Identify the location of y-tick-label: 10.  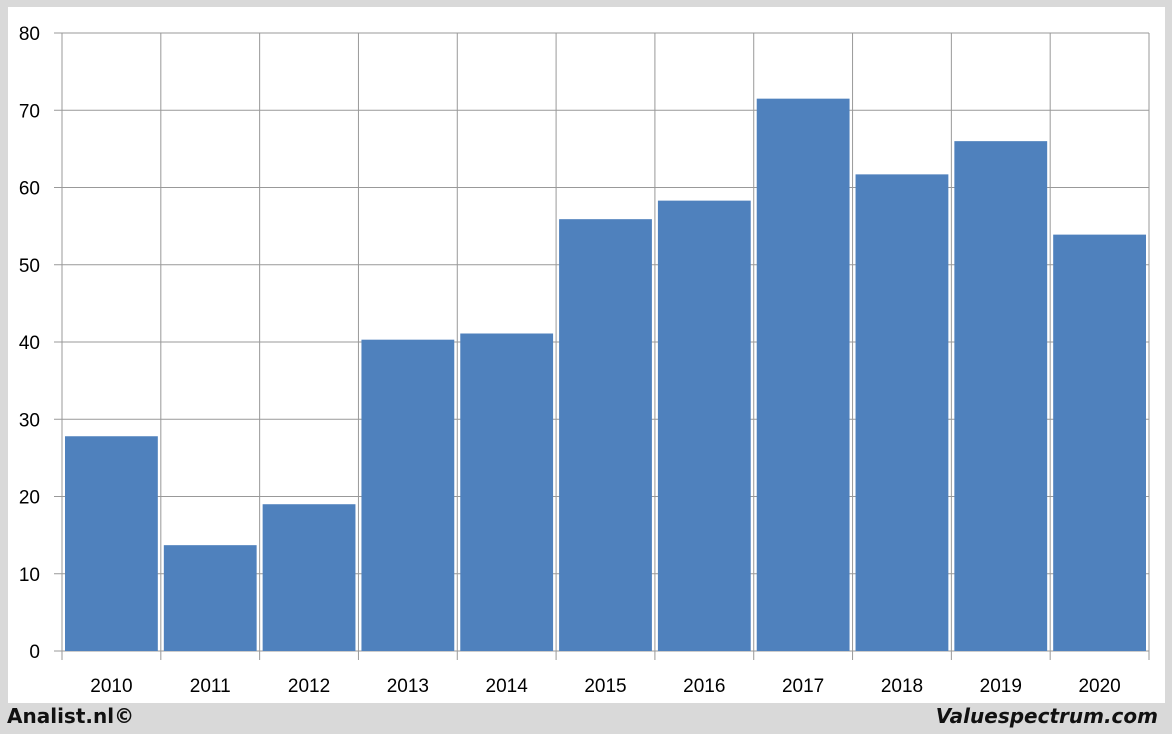
(29, 575).